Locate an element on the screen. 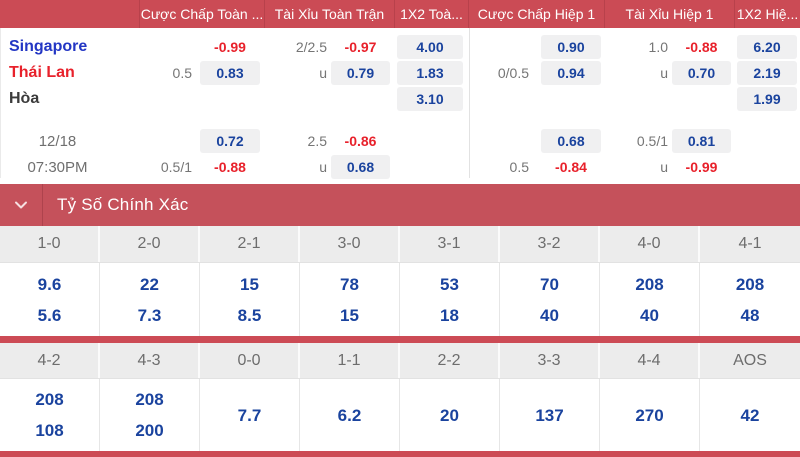  score-label: 2-2 is located at coordinates (450, 360).